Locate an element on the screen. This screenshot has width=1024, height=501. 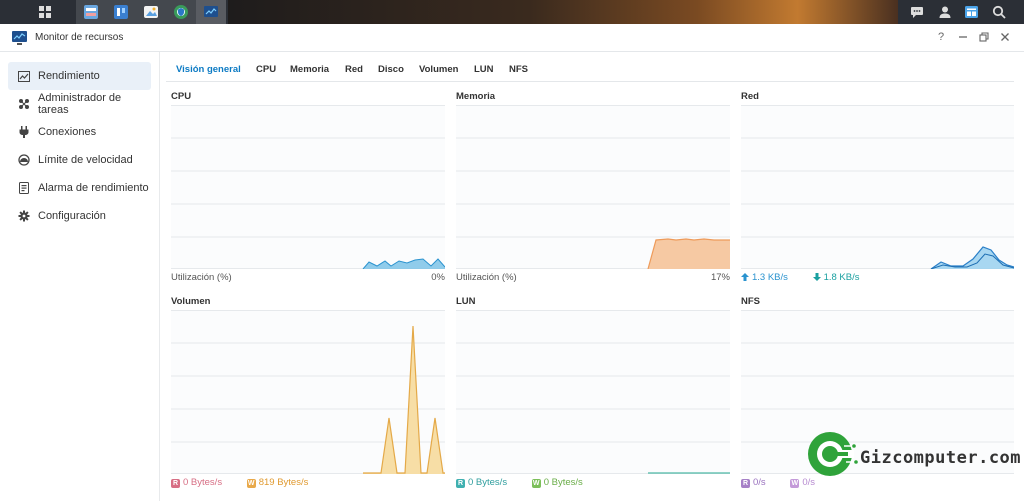
search-icon is located at coordinates (999, 12).